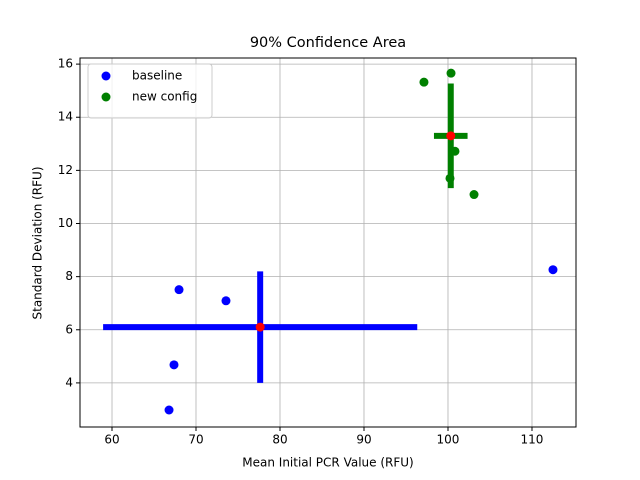  I want to click on y-tick-label: 14, so click(65, 117).